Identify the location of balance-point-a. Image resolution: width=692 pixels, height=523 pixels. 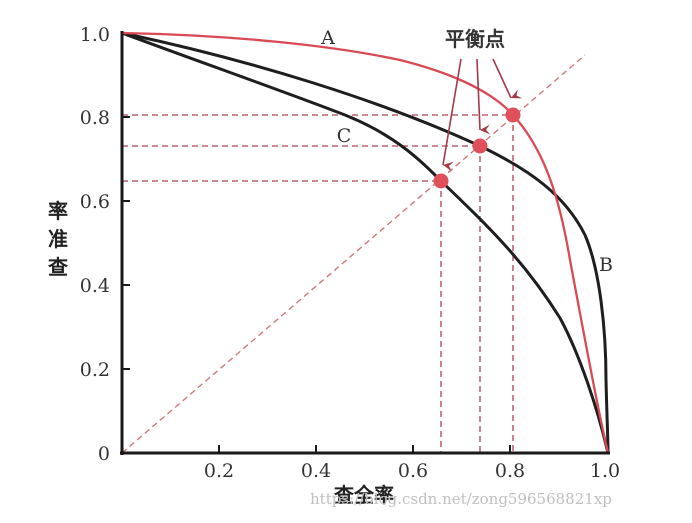
(513, 115).